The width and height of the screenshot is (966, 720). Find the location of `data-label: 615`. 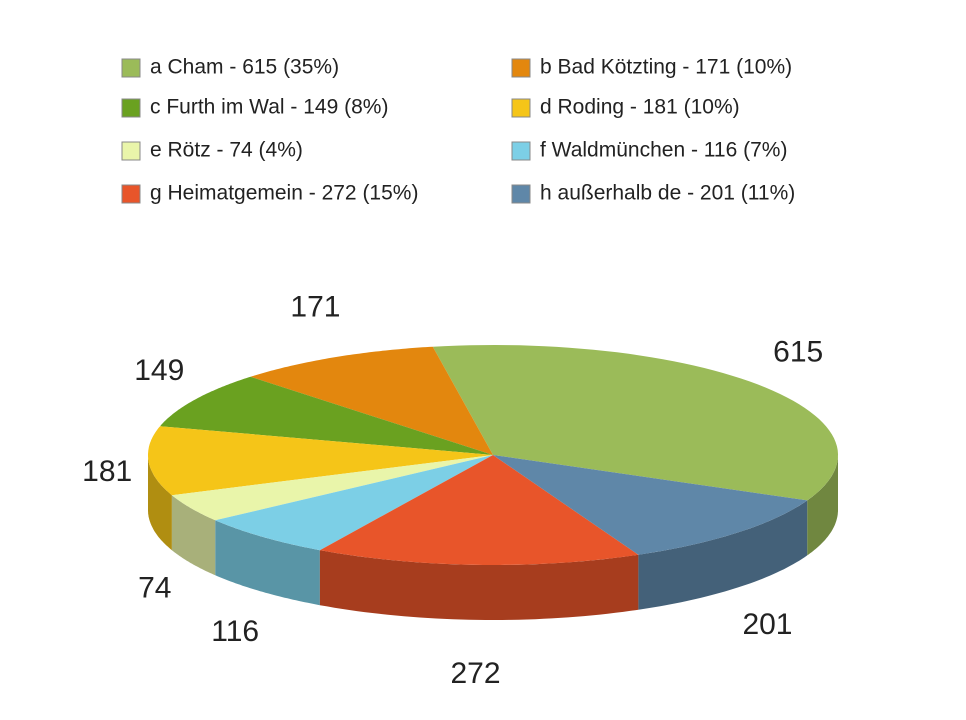

data-label: 615 is located at coordinates (798, 352).